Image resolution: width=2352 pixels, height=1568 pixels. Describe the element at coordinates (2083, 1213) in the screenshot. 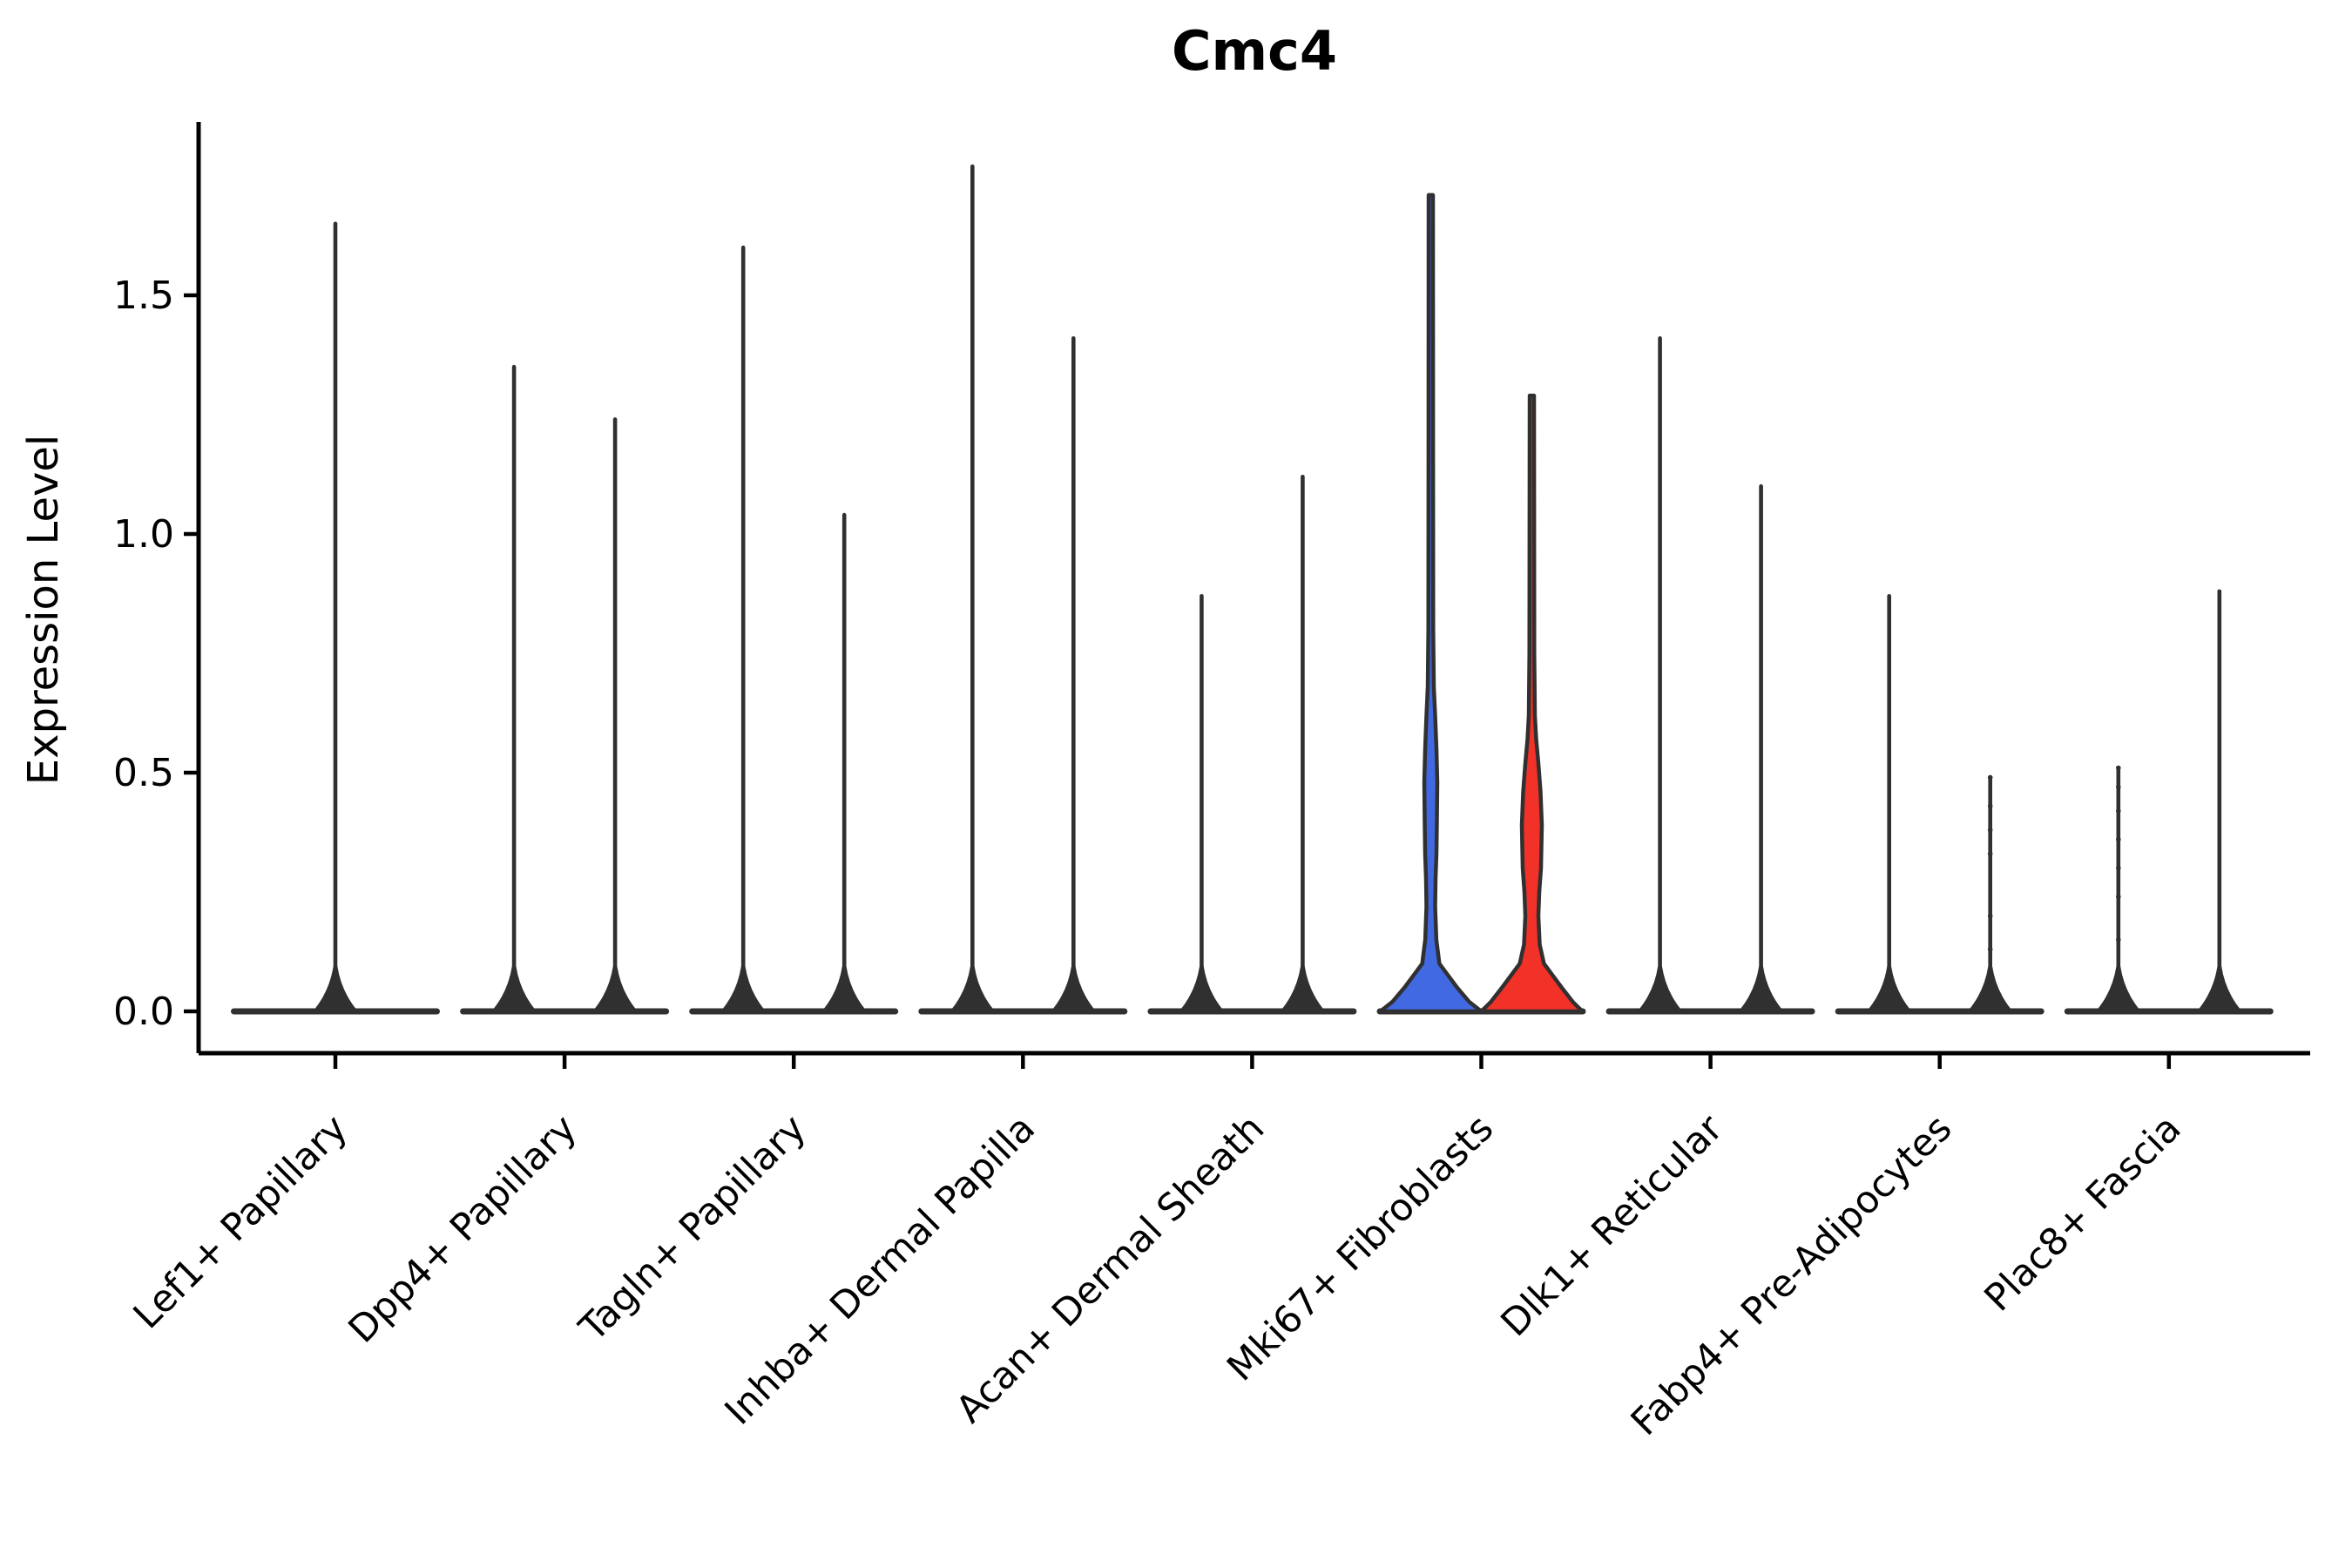

I see `x-category-label: Plac8+ Fascia` at that location.